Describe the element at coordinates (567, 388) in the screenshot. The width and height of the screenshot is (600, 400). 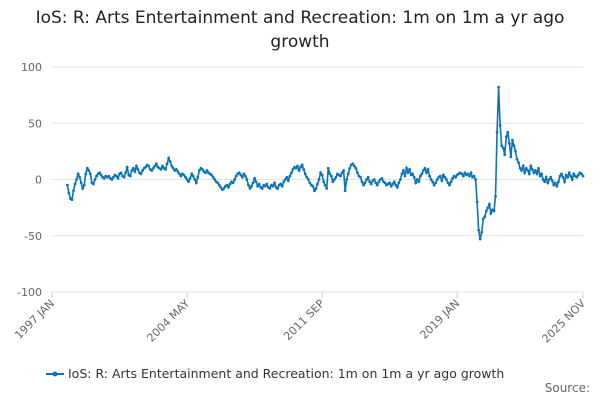
I see `source: Source:` at that location.